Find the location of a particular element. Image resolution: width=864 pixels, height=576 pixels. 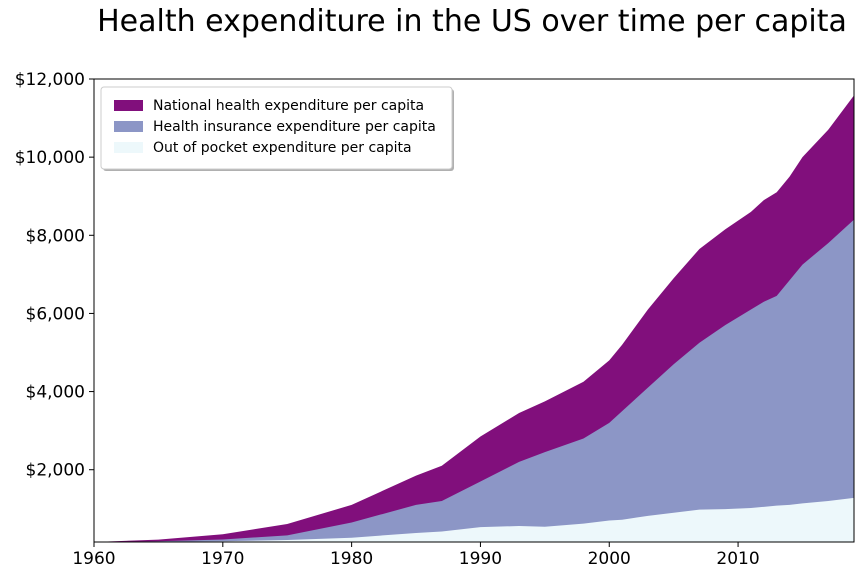

legend-label: Out of pocket expenditure per capita is located at coordinates (282, 148).